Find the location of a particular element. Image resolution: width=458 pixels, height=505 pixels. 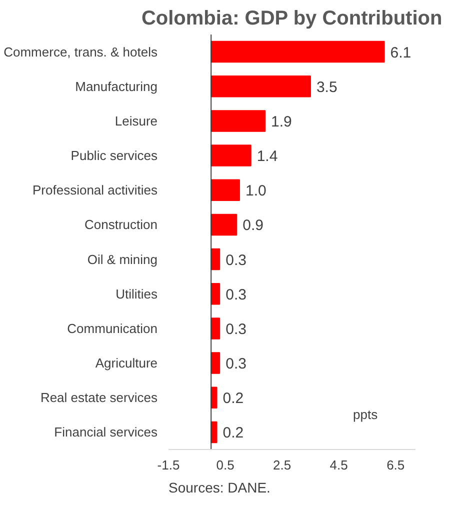

y-tick-label: Oil & mining is located at coordinates (122, 259).